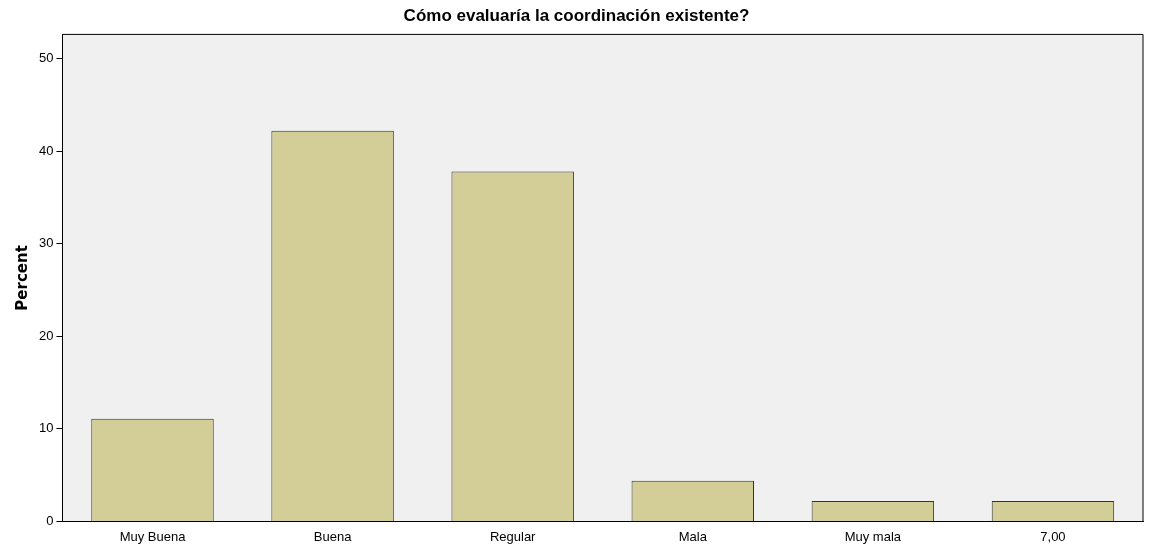  Describe the element at coordinates (21, 278) in the screenshot. I see `y-axis-title: Percent` at that location.